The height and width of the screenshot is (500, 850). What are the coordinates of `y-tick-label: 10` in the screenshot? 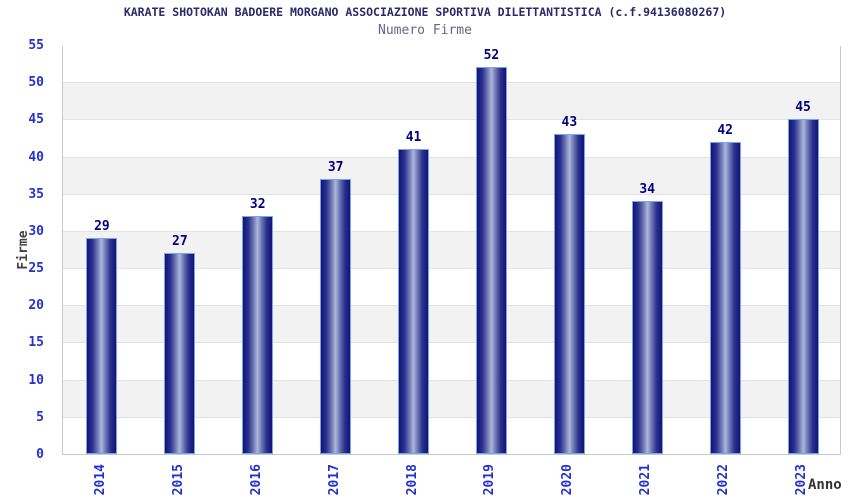 It's located at (36, 380).